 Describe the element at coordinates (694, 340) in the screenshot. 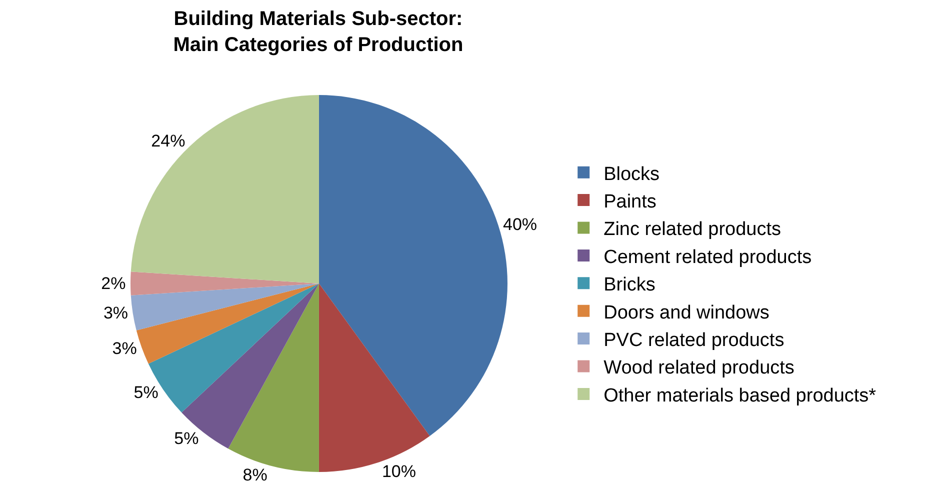

I see `legend-label: PVC related products` at that location.